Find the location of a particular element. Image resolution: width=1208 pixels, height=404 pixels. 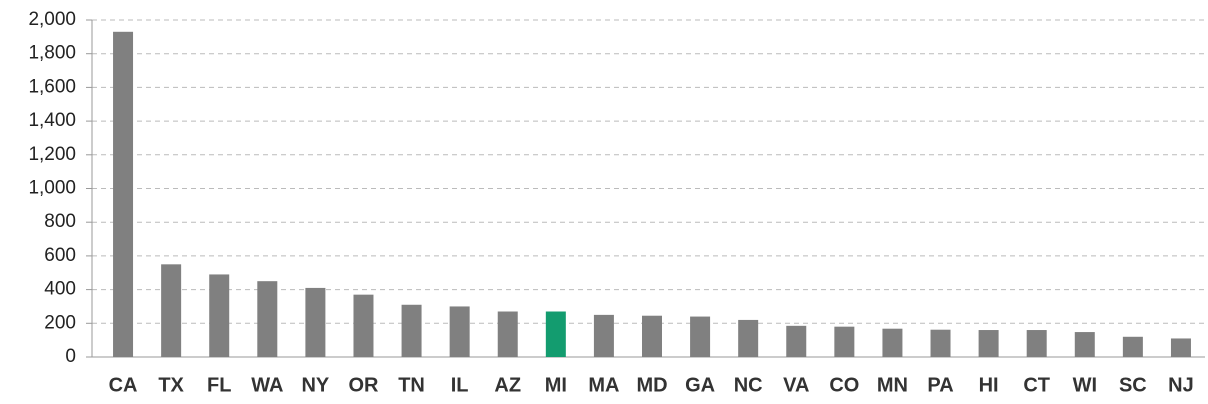

x-tick-label: TX is located at coordinates (171, 385).